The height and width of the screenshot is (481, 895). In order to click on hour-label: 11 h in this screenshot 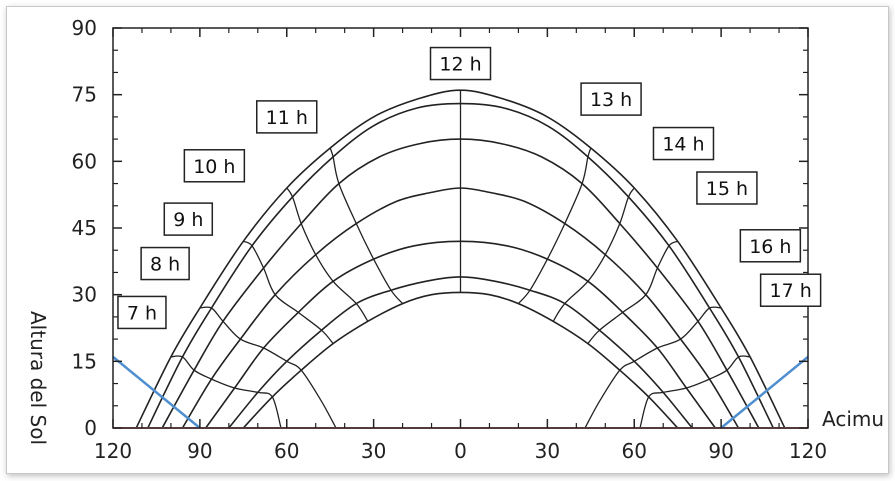, I will do `click(287, 117)`.